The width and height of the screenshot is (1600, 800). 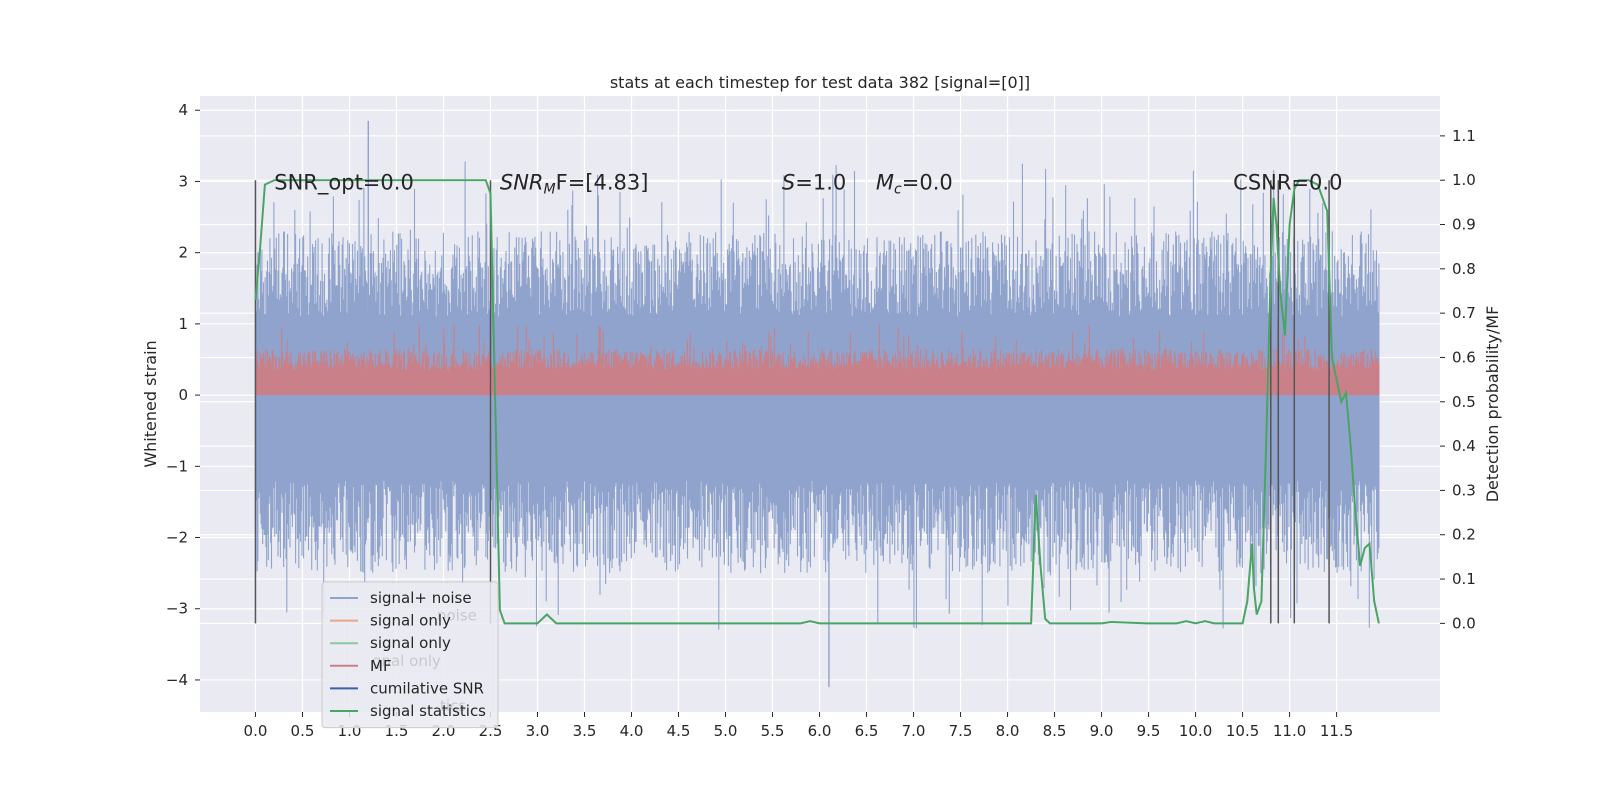 I want to click on y-right-tick-label: 0.1, so click(x=1464, y=579).